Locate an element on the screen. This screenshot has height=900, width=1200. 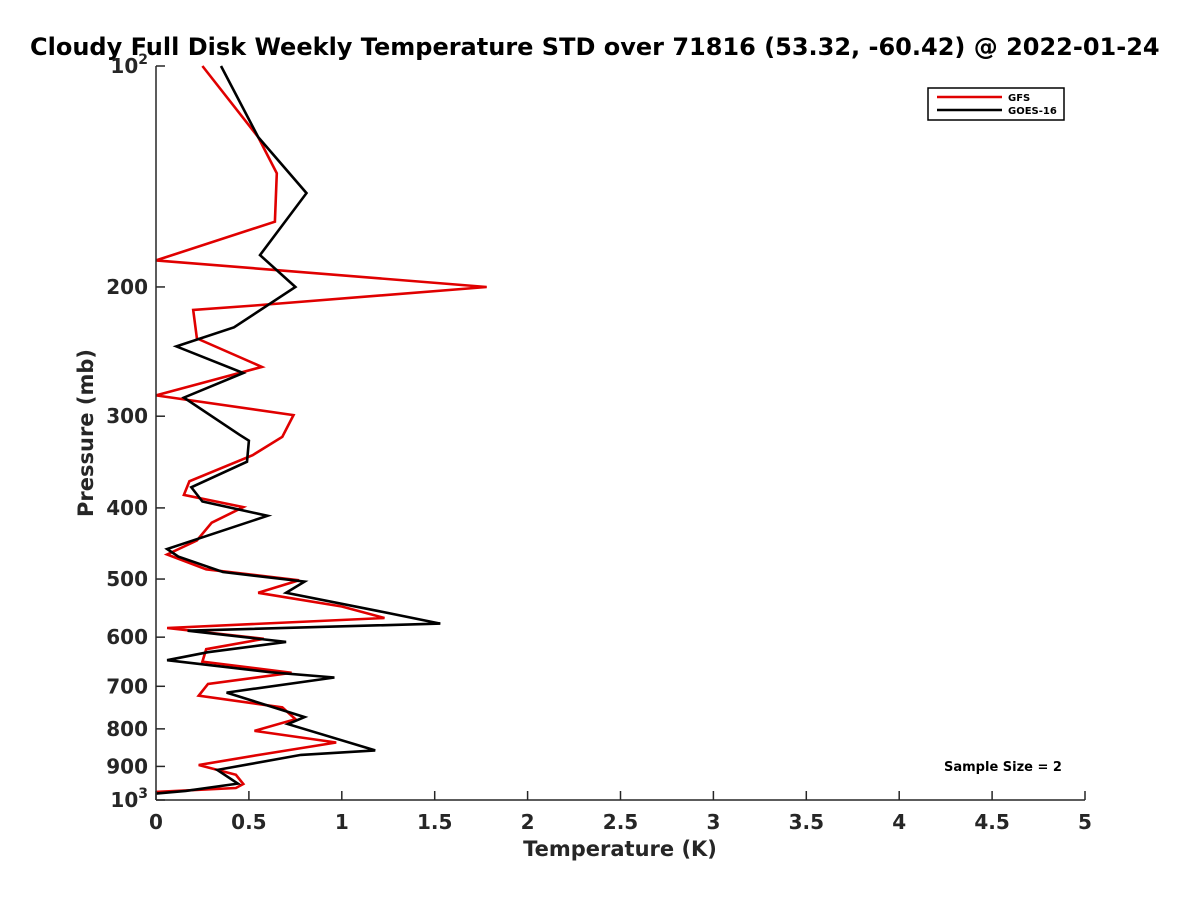
x-tick-label: 0 is located at coordinates (156, 822).